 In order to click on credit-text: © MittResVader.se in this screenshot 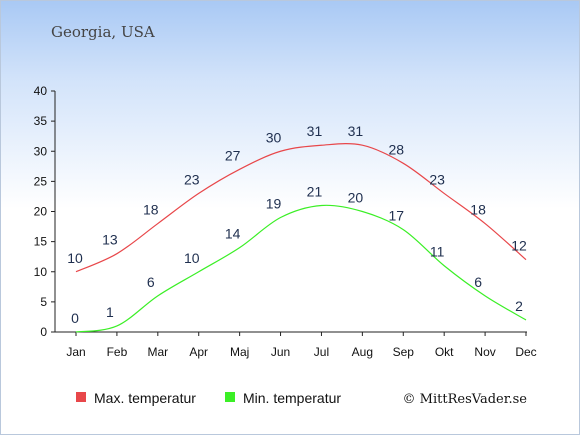, I will do `click(465, 399)`.